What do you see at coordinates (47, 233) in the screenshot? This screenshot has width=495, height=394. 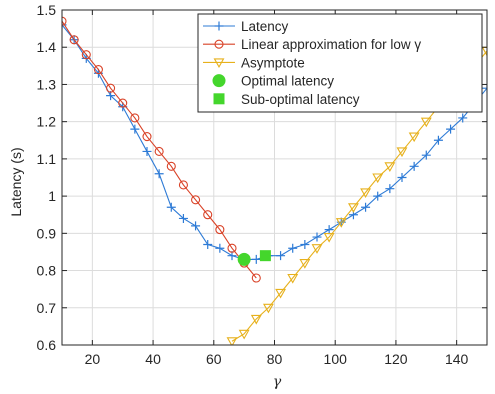 I see `y-tick-label: 0.9` at bounding box center [47, 233].